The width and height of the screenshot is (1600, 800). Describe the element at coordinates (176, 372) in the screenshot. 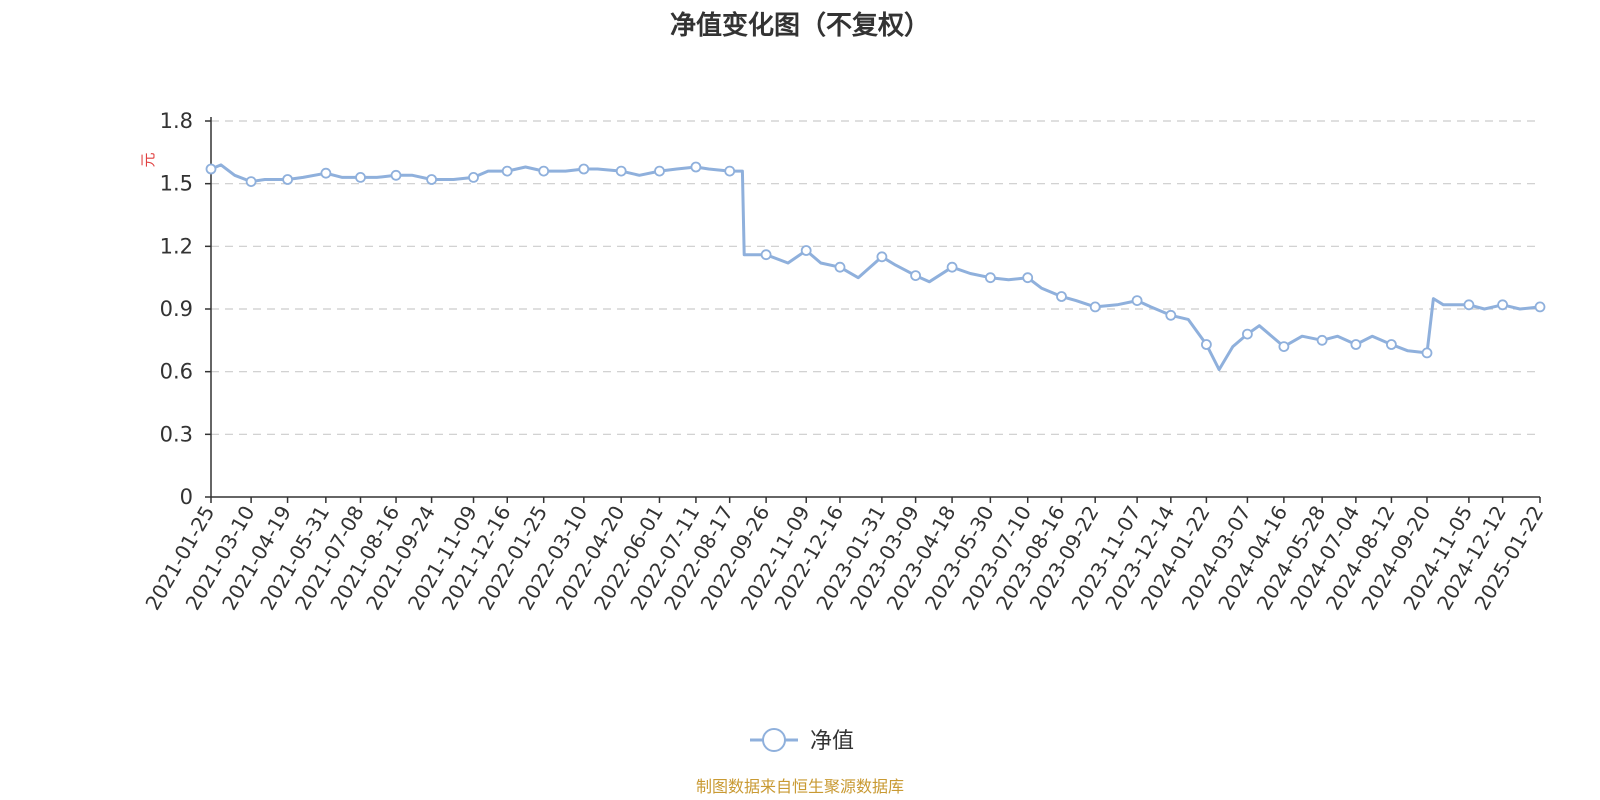

I see `y-tick-label: 0.6` at that location.